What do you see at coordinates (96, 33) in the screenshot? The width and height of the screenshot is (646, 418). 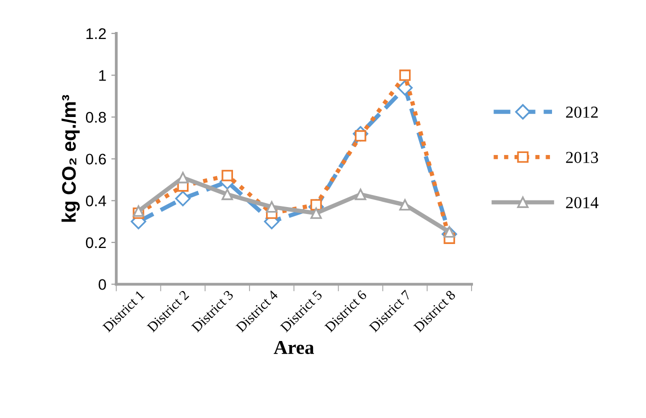 I see `y-tick-label: 1.2` at bounding box center [96, 33].